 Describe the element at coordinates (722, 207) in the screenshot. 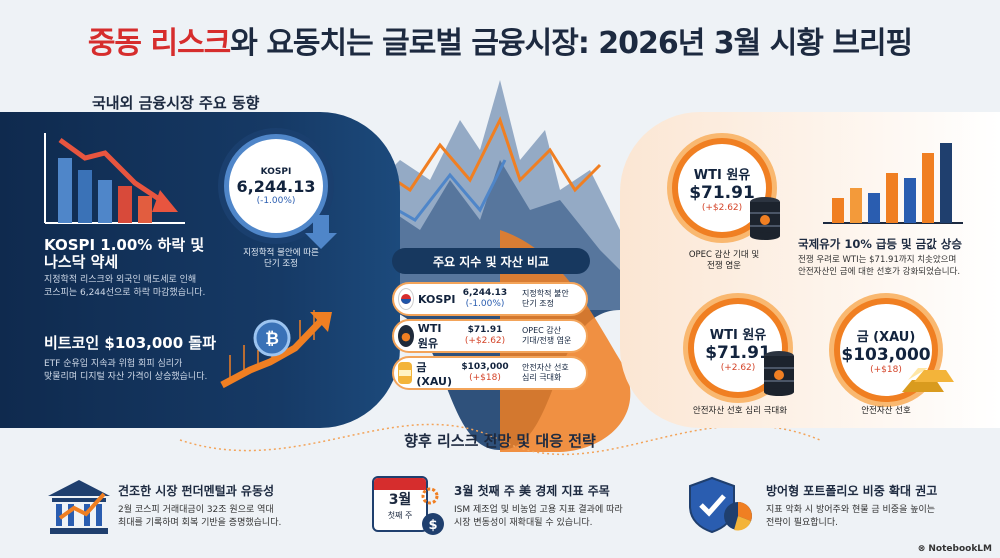

I see `wti-top-delta: (+$2.62)` at that location.